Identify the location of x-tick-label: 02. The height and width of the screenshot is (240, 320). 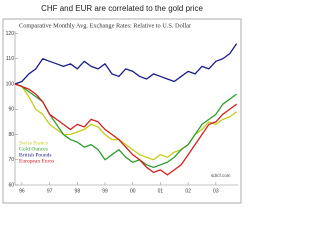
(188, 191).